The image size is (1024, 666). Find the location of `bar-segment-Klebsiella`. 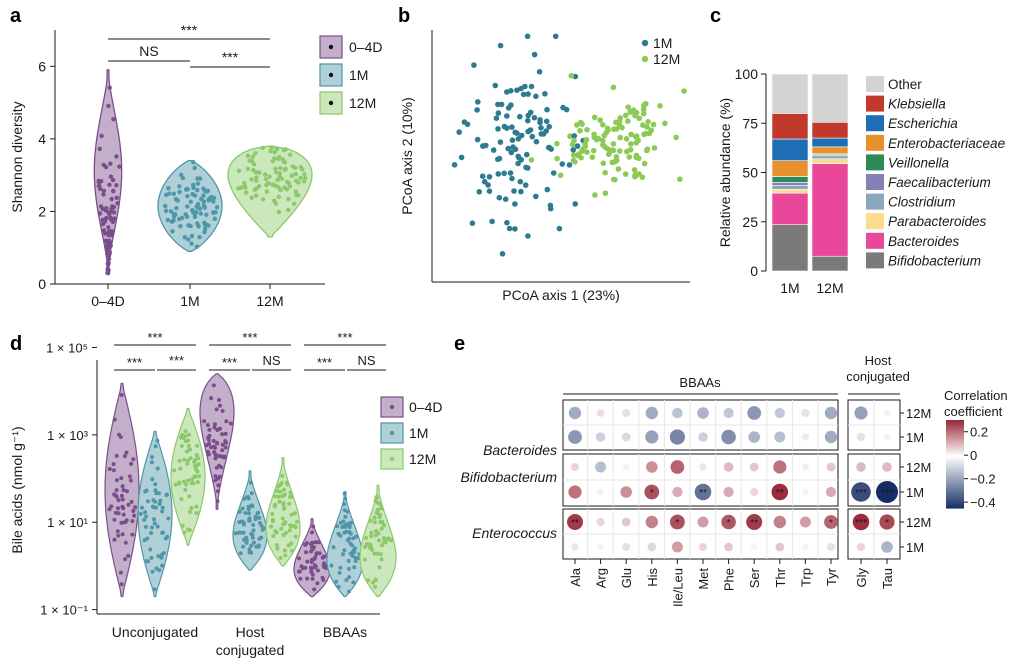

bar-segment-Klebsiella is located at coordinates (830, 130).